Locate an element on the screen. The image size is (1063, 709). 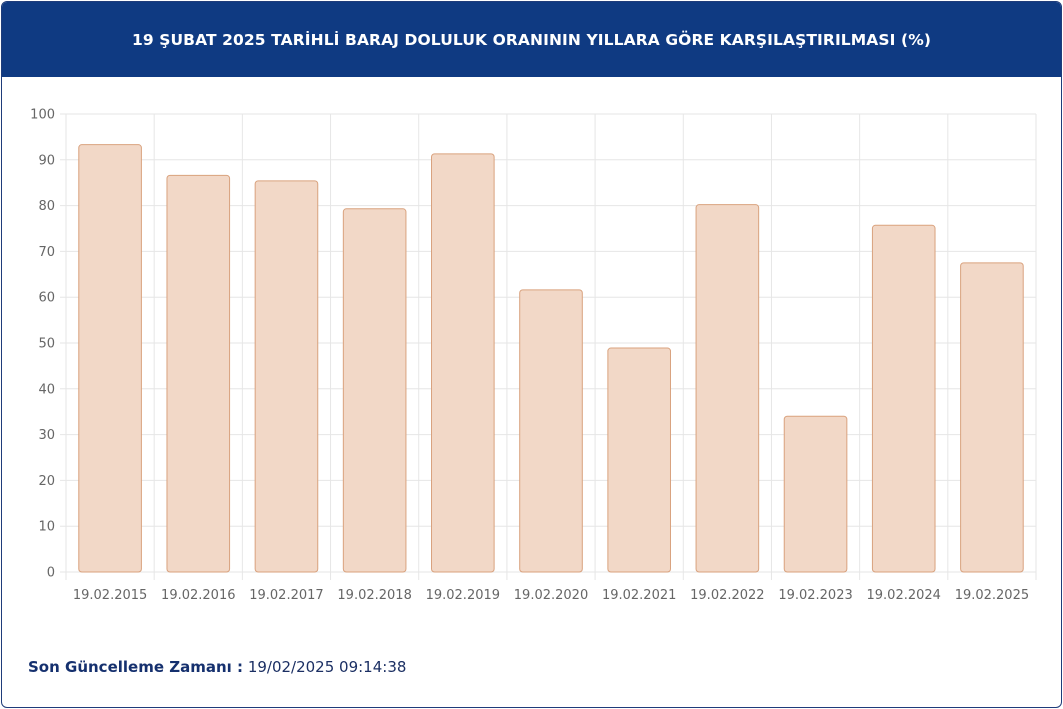
x-tick-label: 19.02.2023 is located at coordinates (815, 595).